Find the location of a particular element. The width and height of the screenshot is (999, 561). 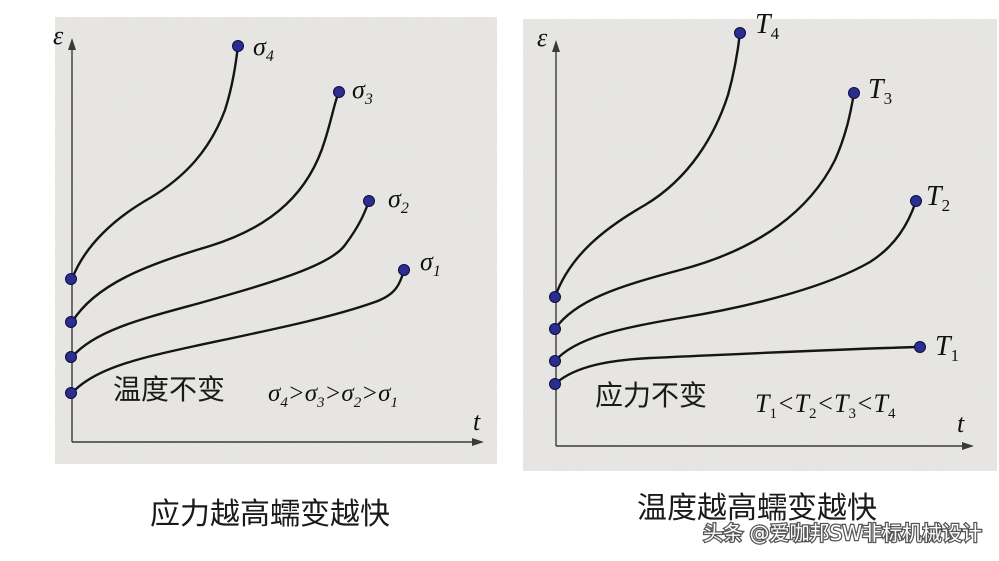

left-curve-sigma3 is located at coordinates (205, 207).